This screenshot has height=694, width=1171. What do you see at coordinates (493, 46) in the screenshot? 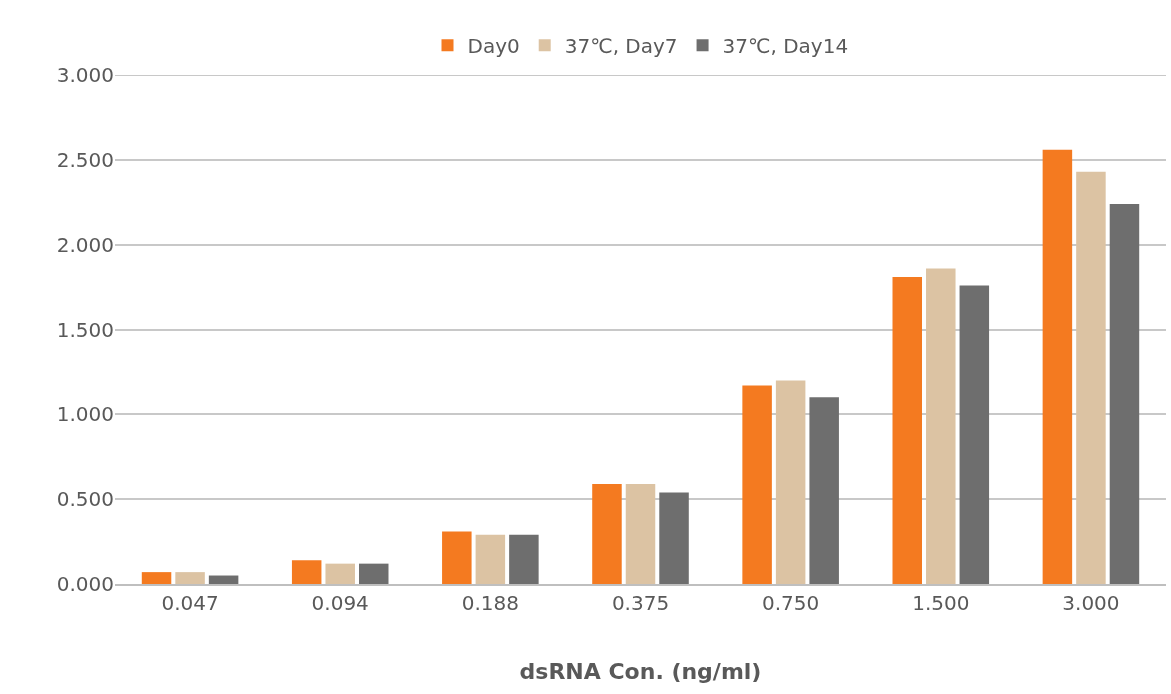
I see `legend-label: Day0` at bounding box center [493, 46].